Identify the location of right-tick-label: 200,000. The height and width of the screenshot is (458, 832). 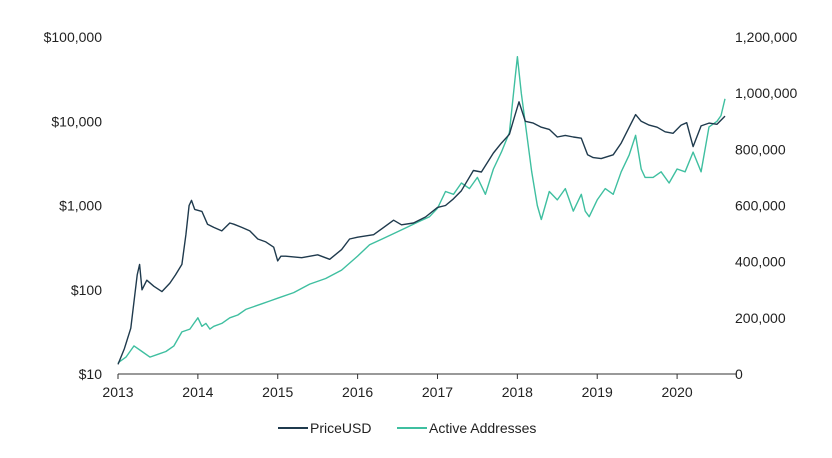
(760, 318).